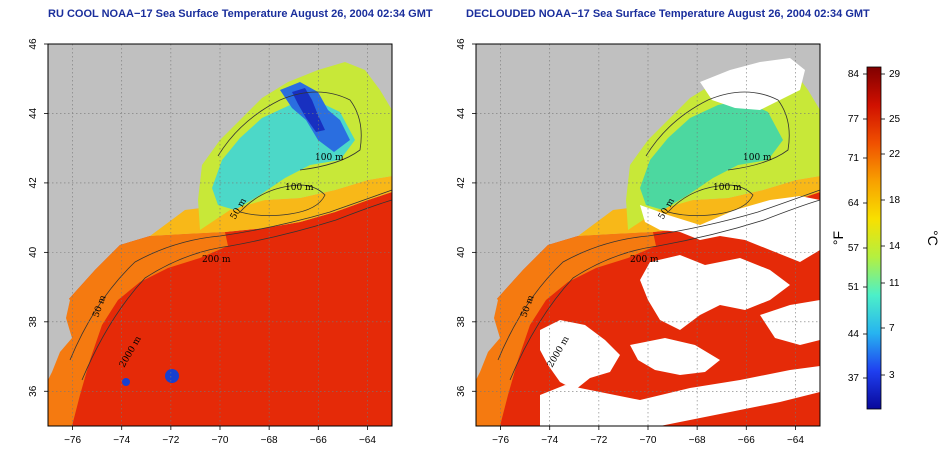  Describe the element at coordinates (838, 238) in the screenshot. I see `fahrenheit-unit: °F` at that location.